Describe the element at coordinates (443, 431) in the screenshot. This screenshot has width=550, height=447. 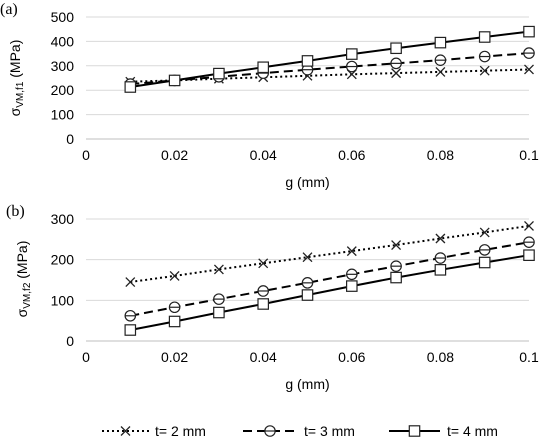
I see `legend-item-4mm: t= 4 mm` at that location.